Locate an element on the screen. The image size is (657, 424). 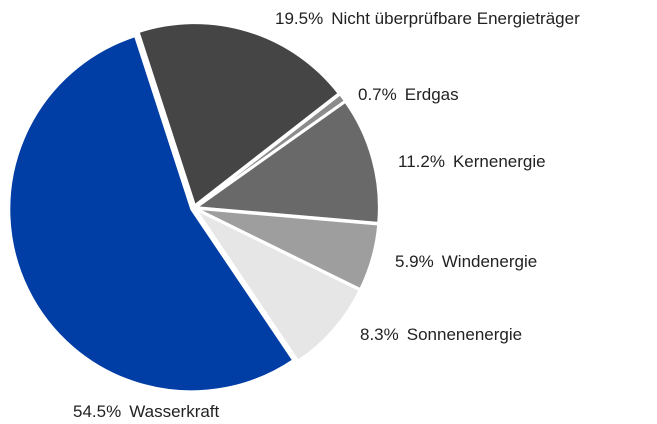
slice-value-label: 54.5% is located at coordinates (97, 411).